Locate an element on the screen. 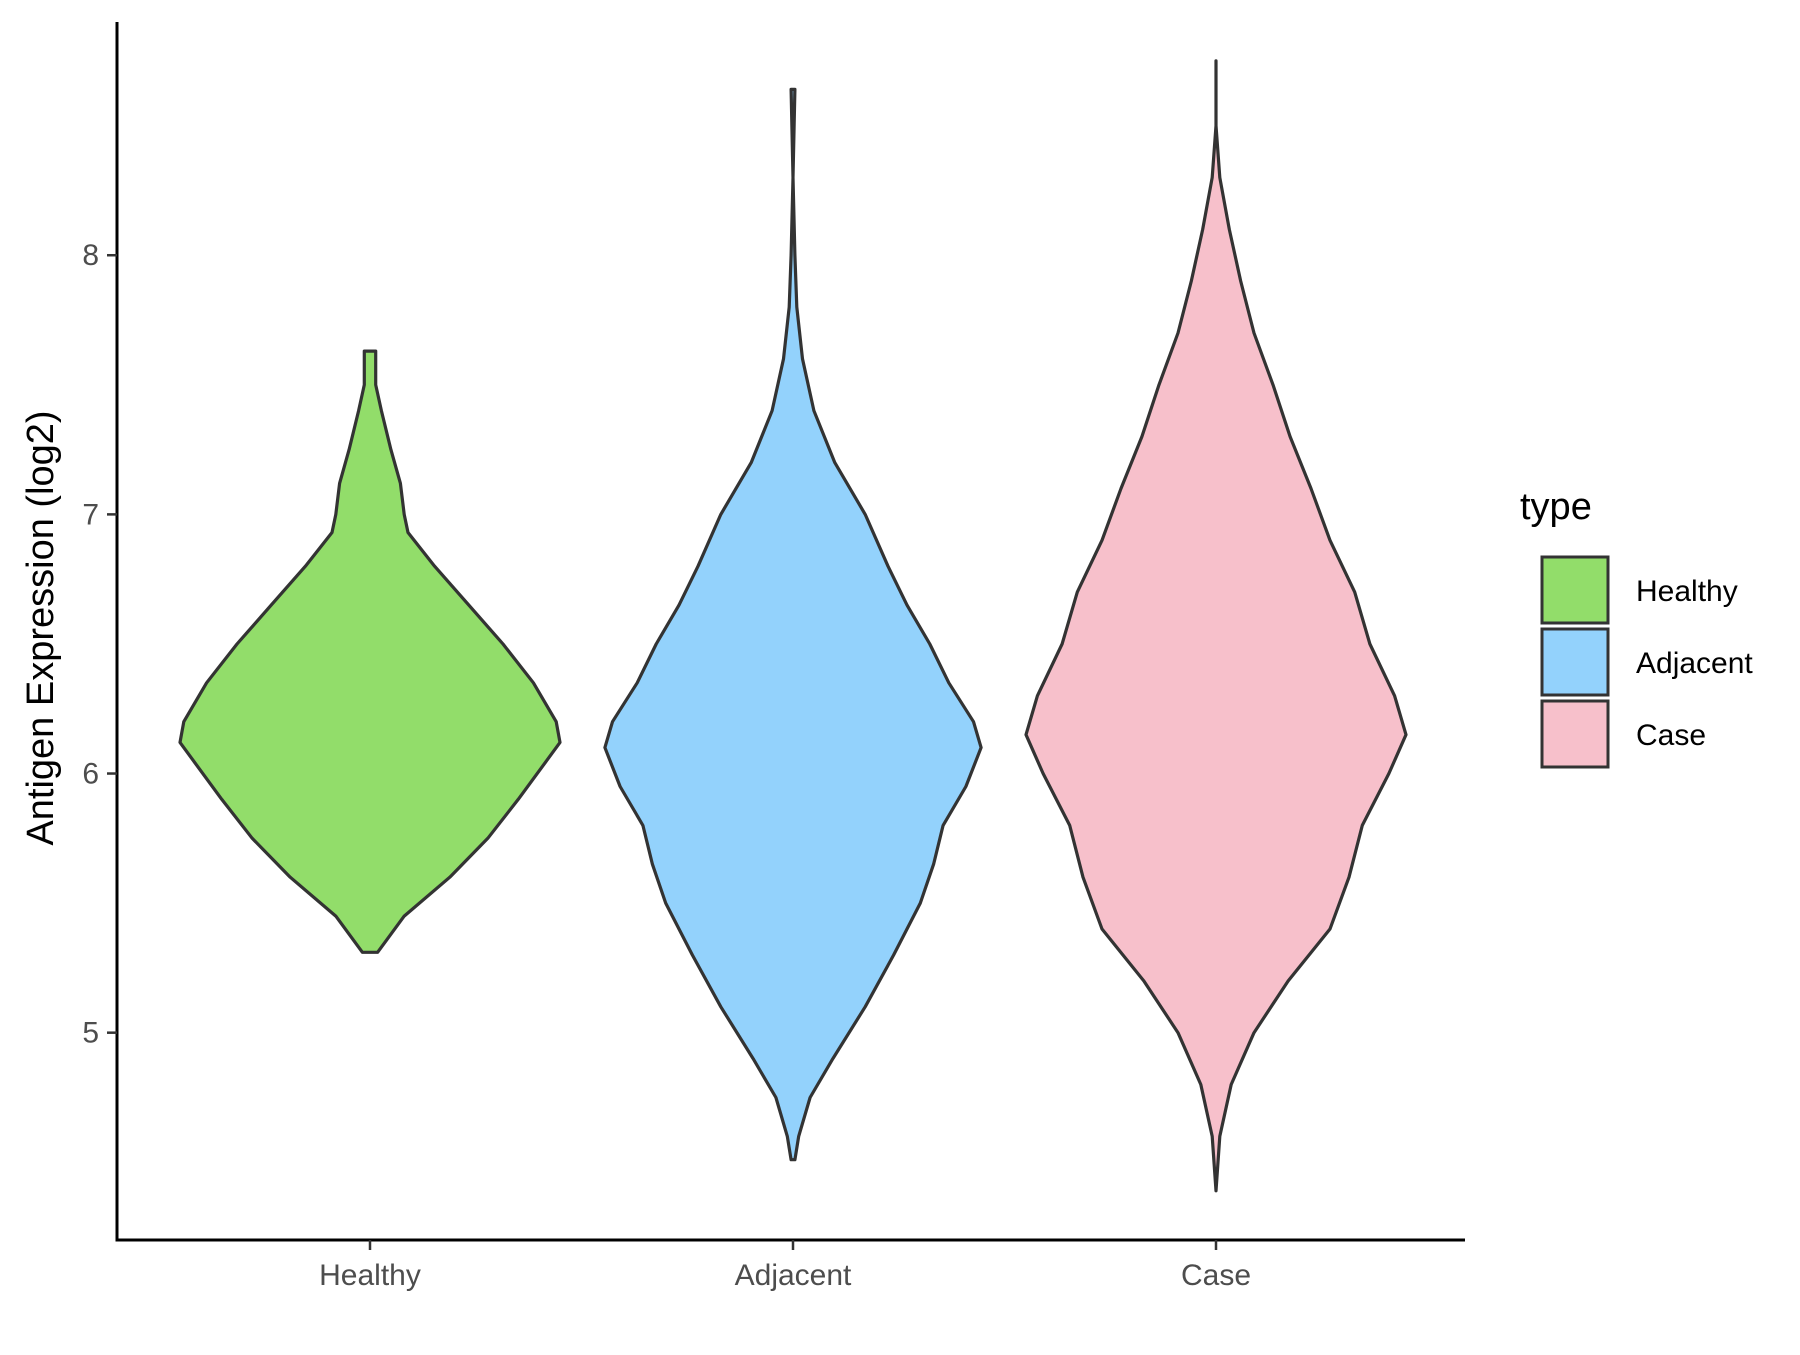 Image resolution: width=1800 pixels, height=1355 pixels. x-tick-label: Adjacent is located at coordinates (793, 1275).